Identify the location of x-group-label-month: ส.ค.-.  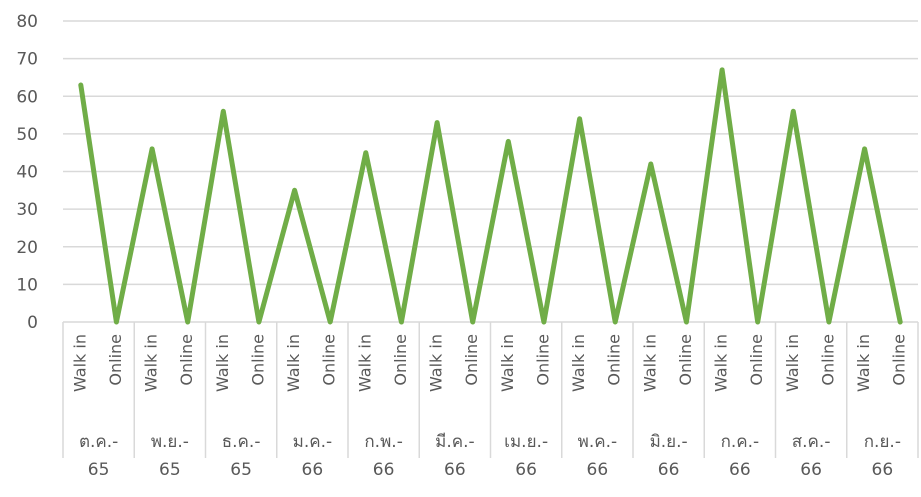
(811, 442).